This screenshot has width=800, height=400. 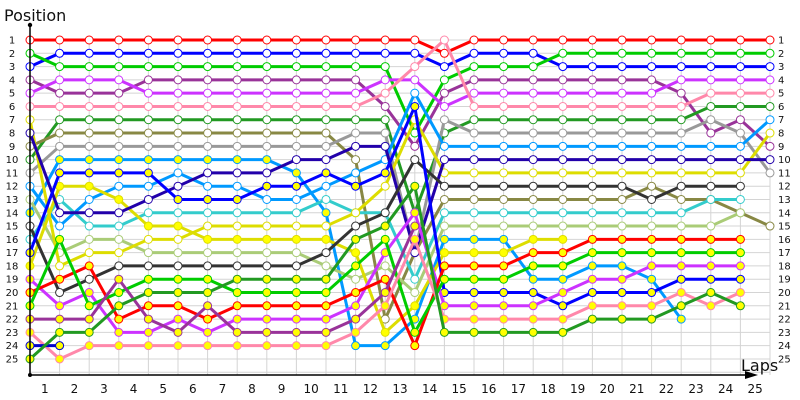 What do you see at coordinates (12, 320) in the screenshot?
I see `y-tick-label-left: 22` at bounding box center [12, 320].